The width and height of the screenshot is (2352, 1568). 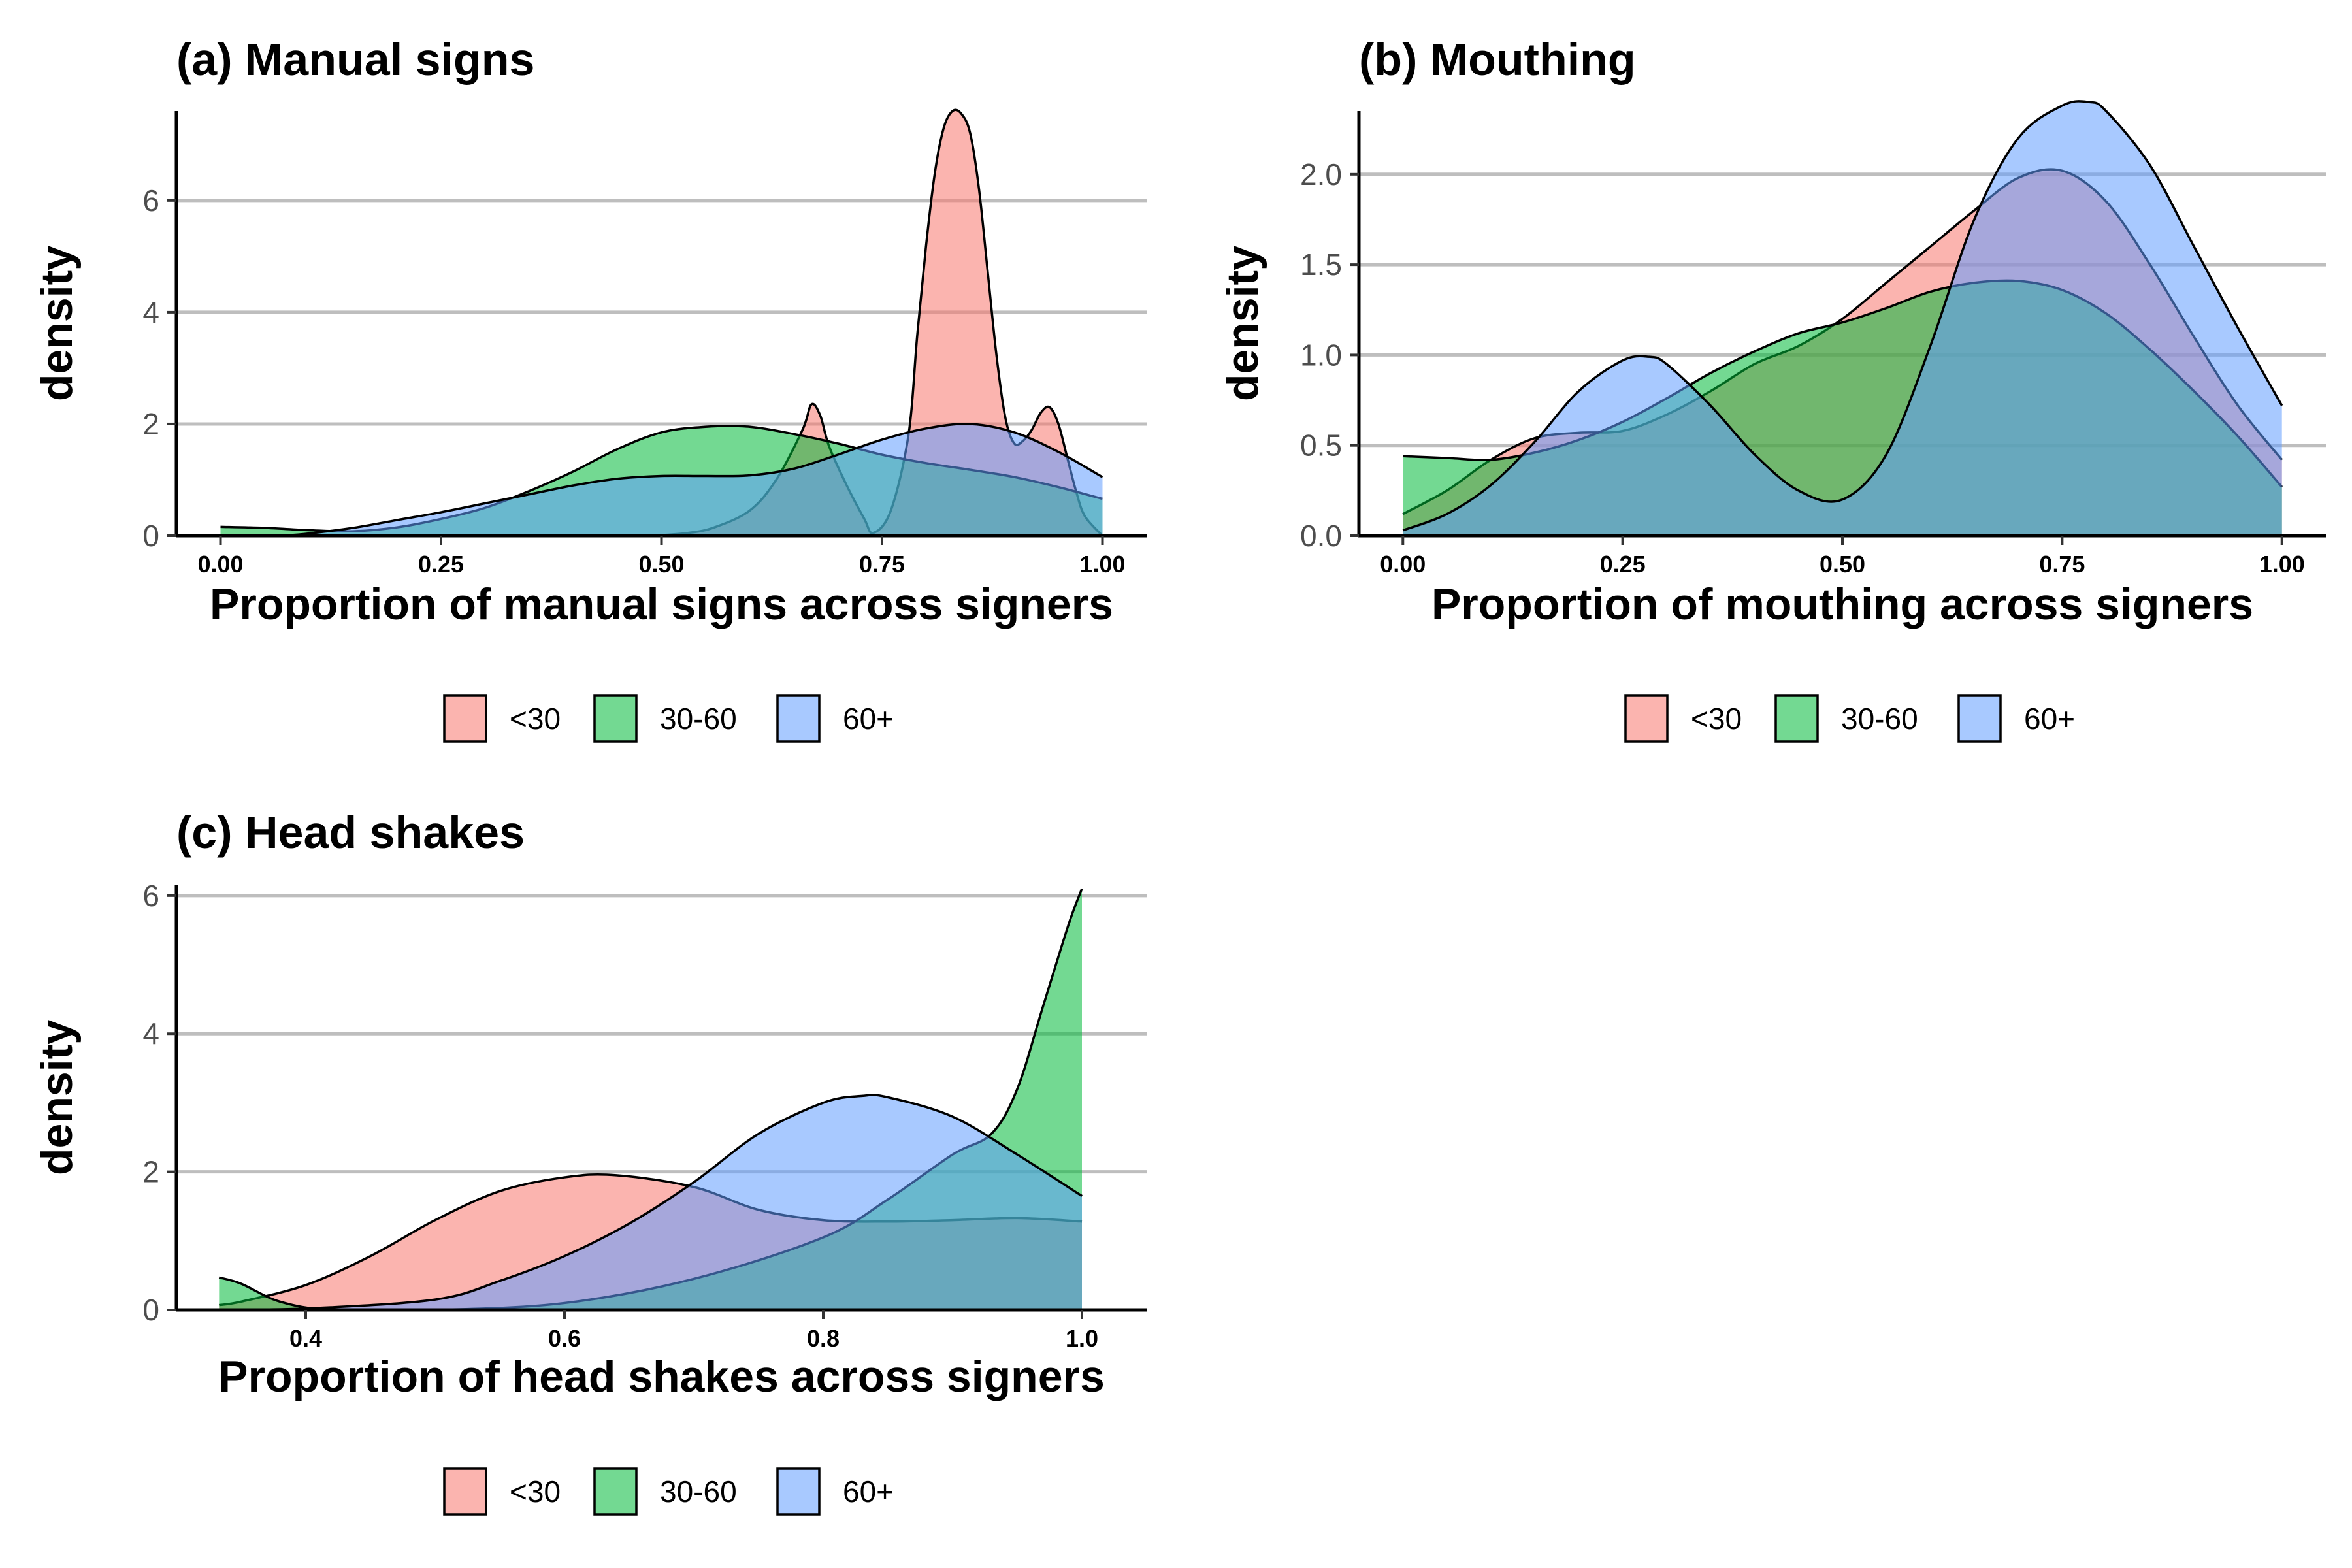 What do you see at coordinates (1842, 604) in the screenshot?
I see `x-axis-label: Proportion of mouthing across signers` at bounding box center [1842, 604].